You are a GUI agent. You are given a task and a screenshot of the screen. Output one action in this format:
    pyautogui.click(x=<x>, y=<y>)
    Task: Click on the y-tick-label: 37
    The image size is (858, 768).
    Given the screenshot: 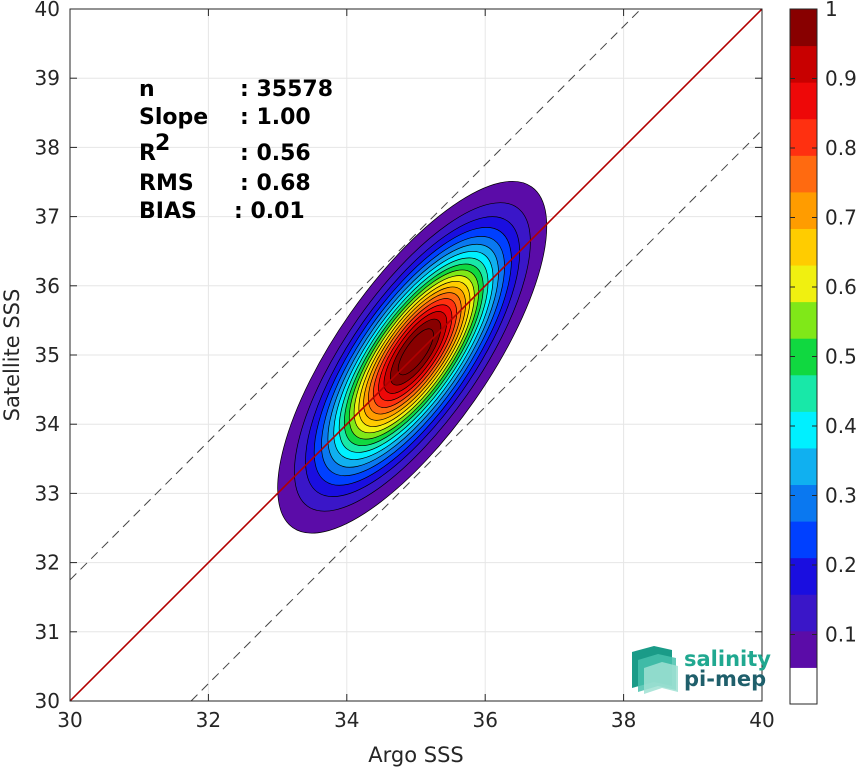 What is the action you would take?
    pyautogui.click(x=47, y=217)
    